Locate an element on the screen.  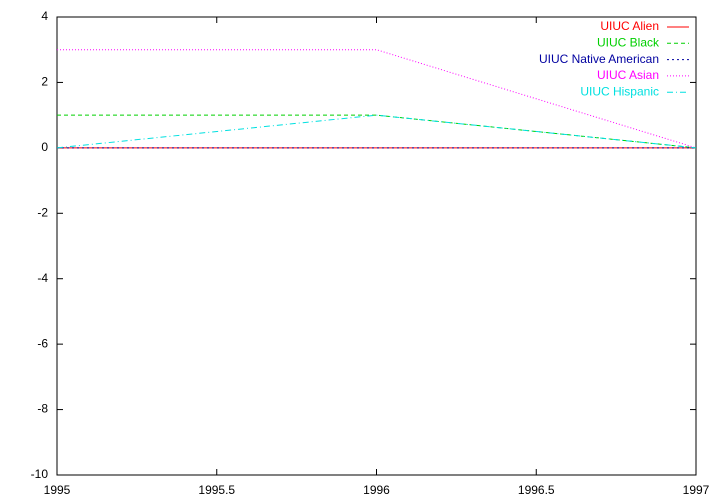
y-tick-label: 4 is located at coordinates (44, 16).